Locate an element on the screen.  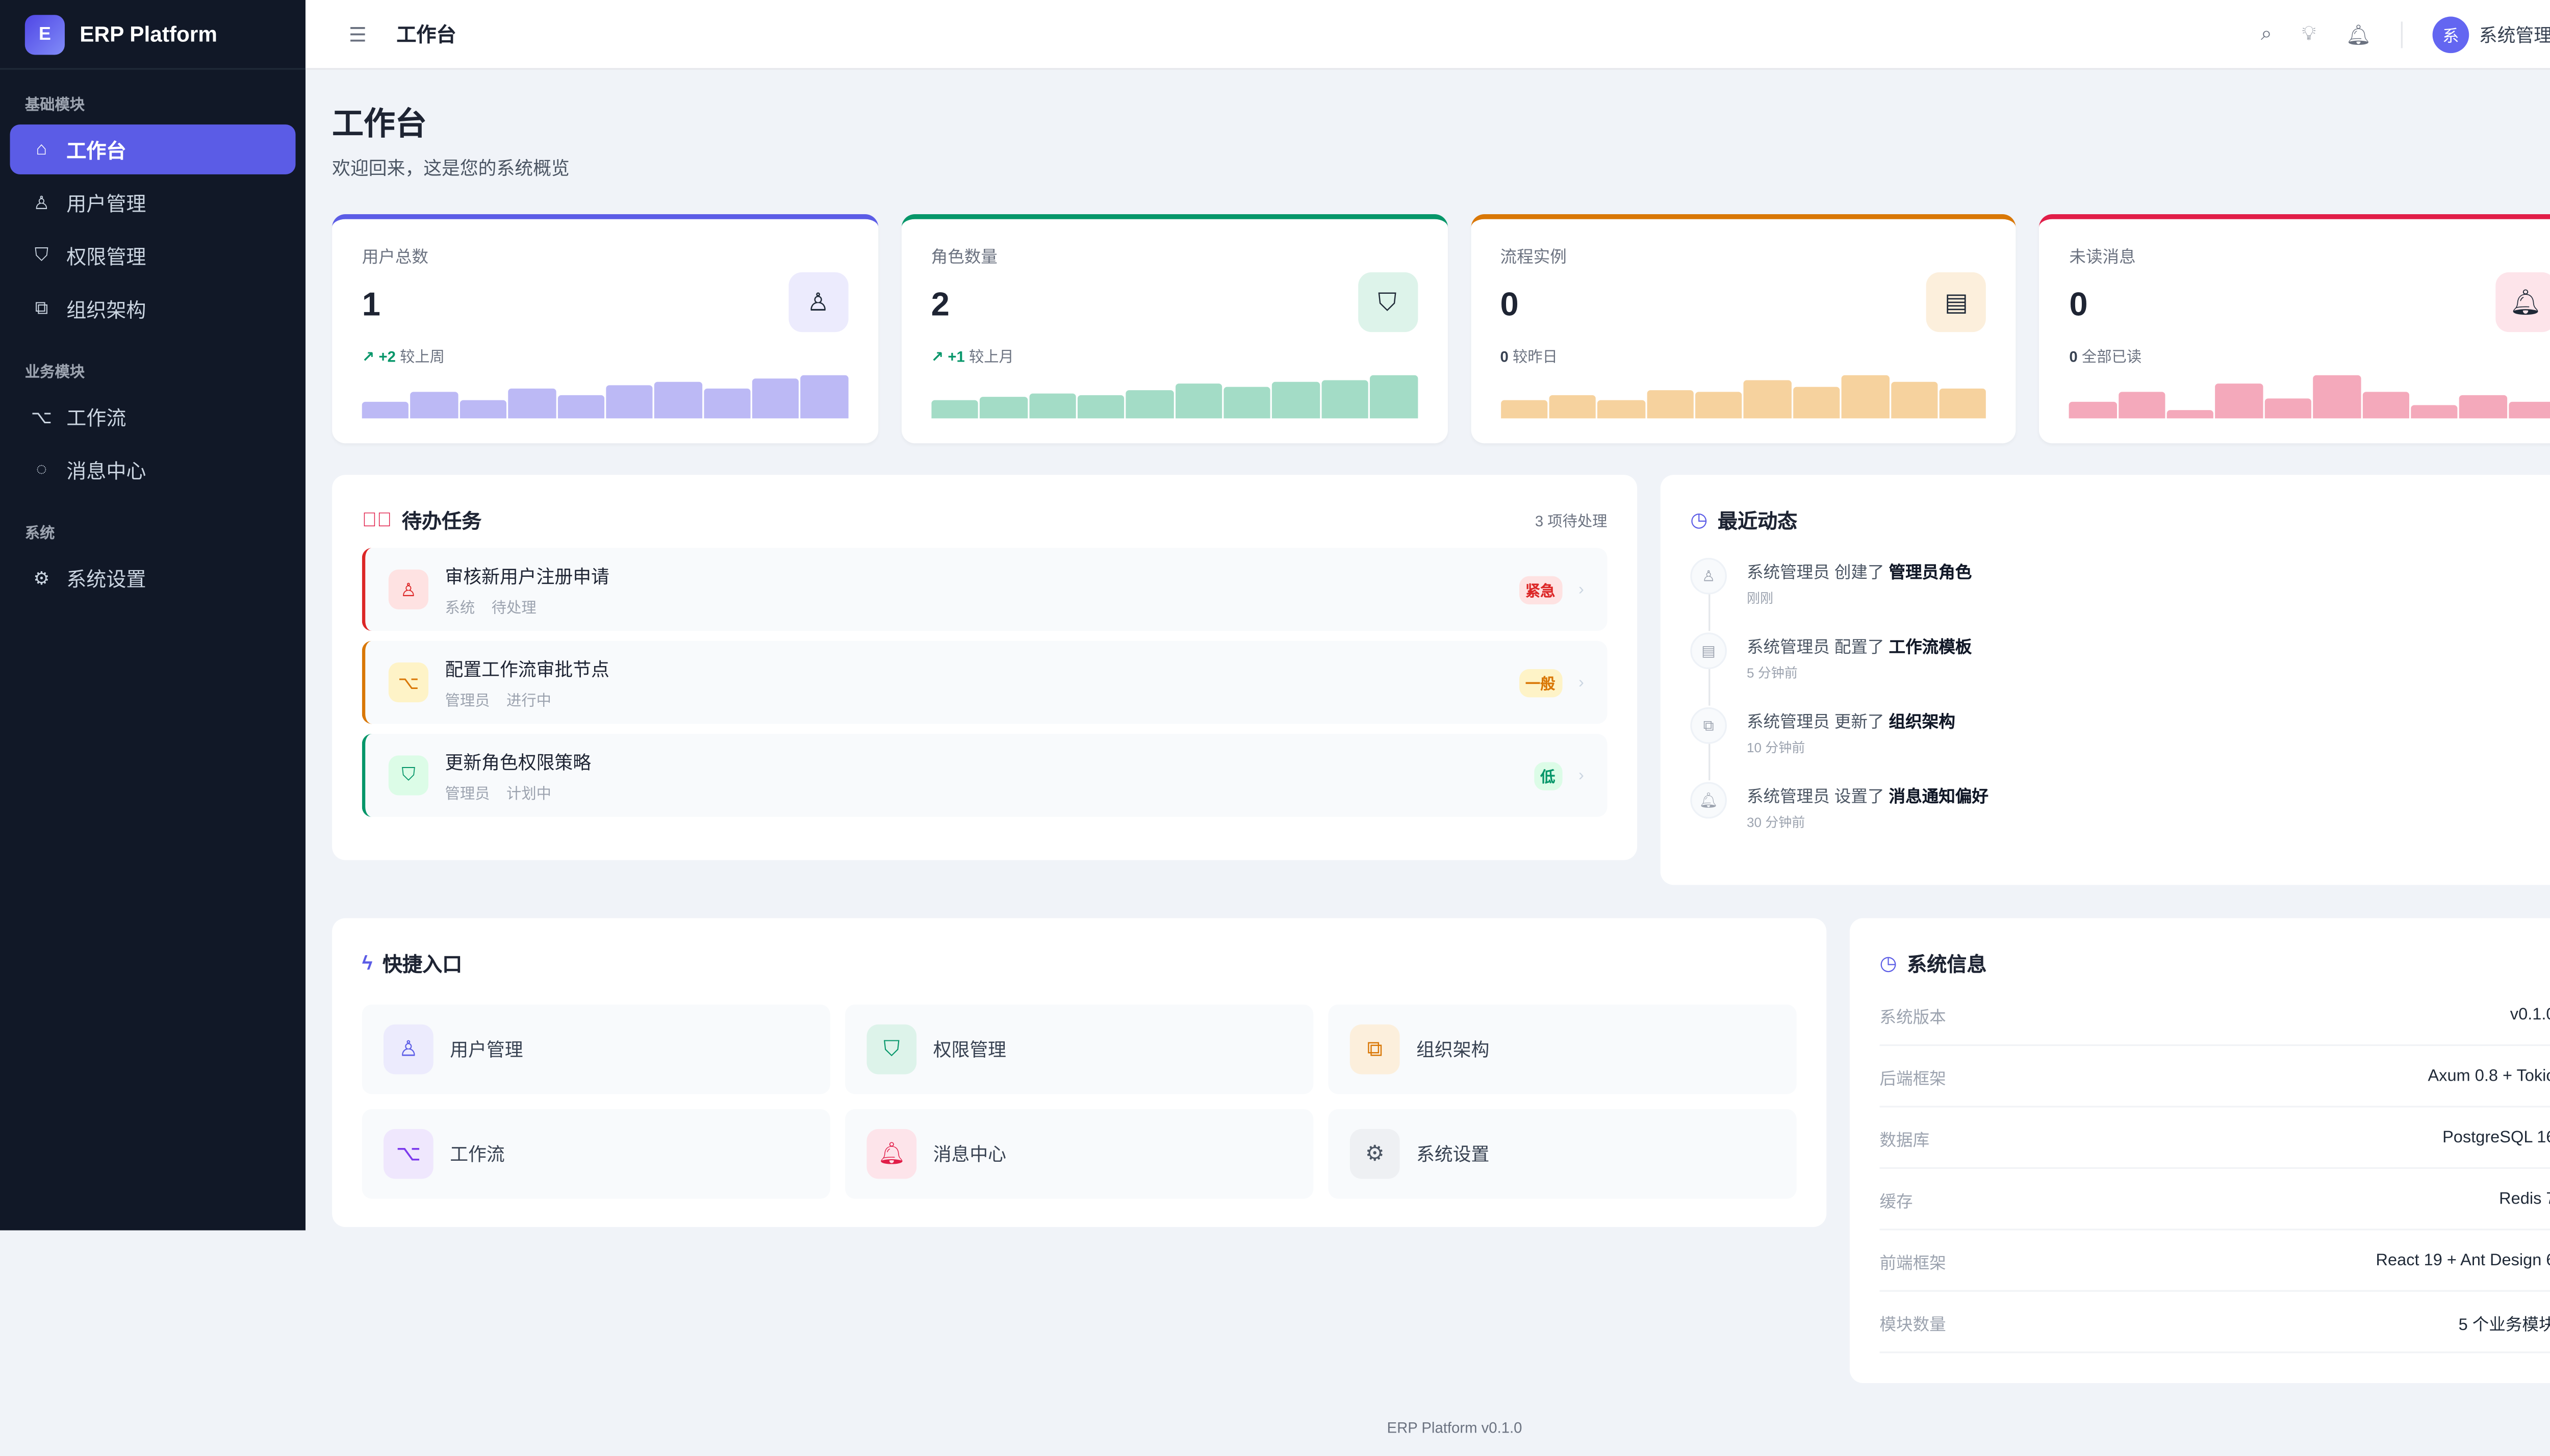
sidebar-item: ◌ 消息中心 is located at coordinates (153, 470).